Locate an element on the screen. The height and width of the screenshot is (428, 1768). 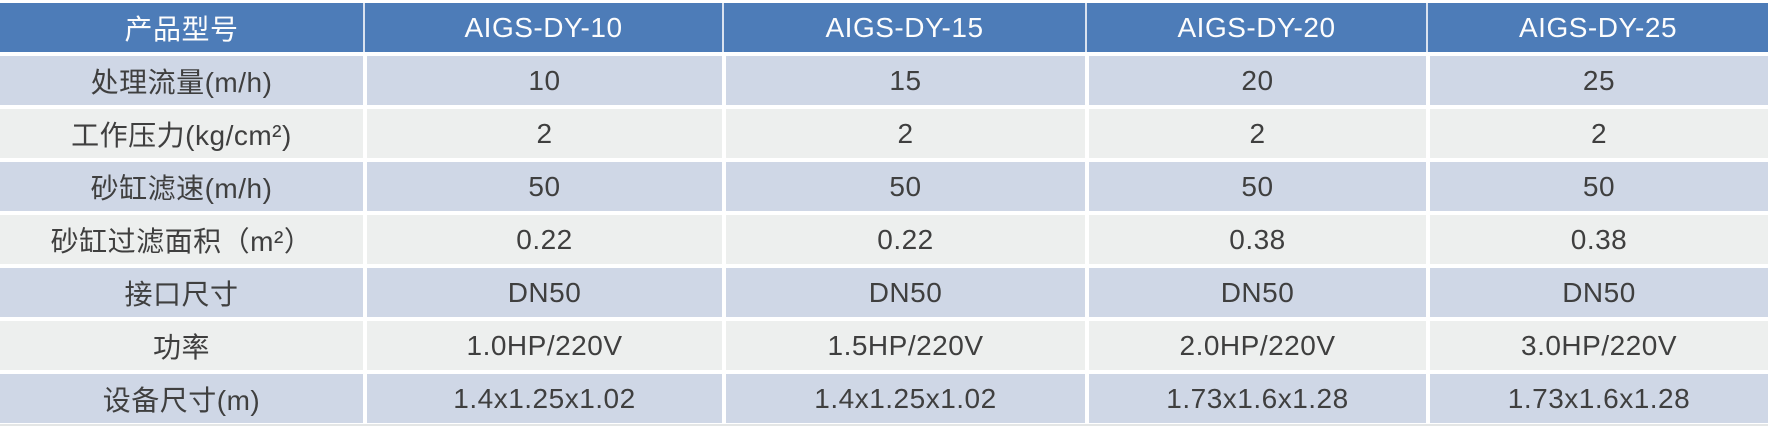
cell-filter-speed-4: 50 is located at coordinates (1597, 186).